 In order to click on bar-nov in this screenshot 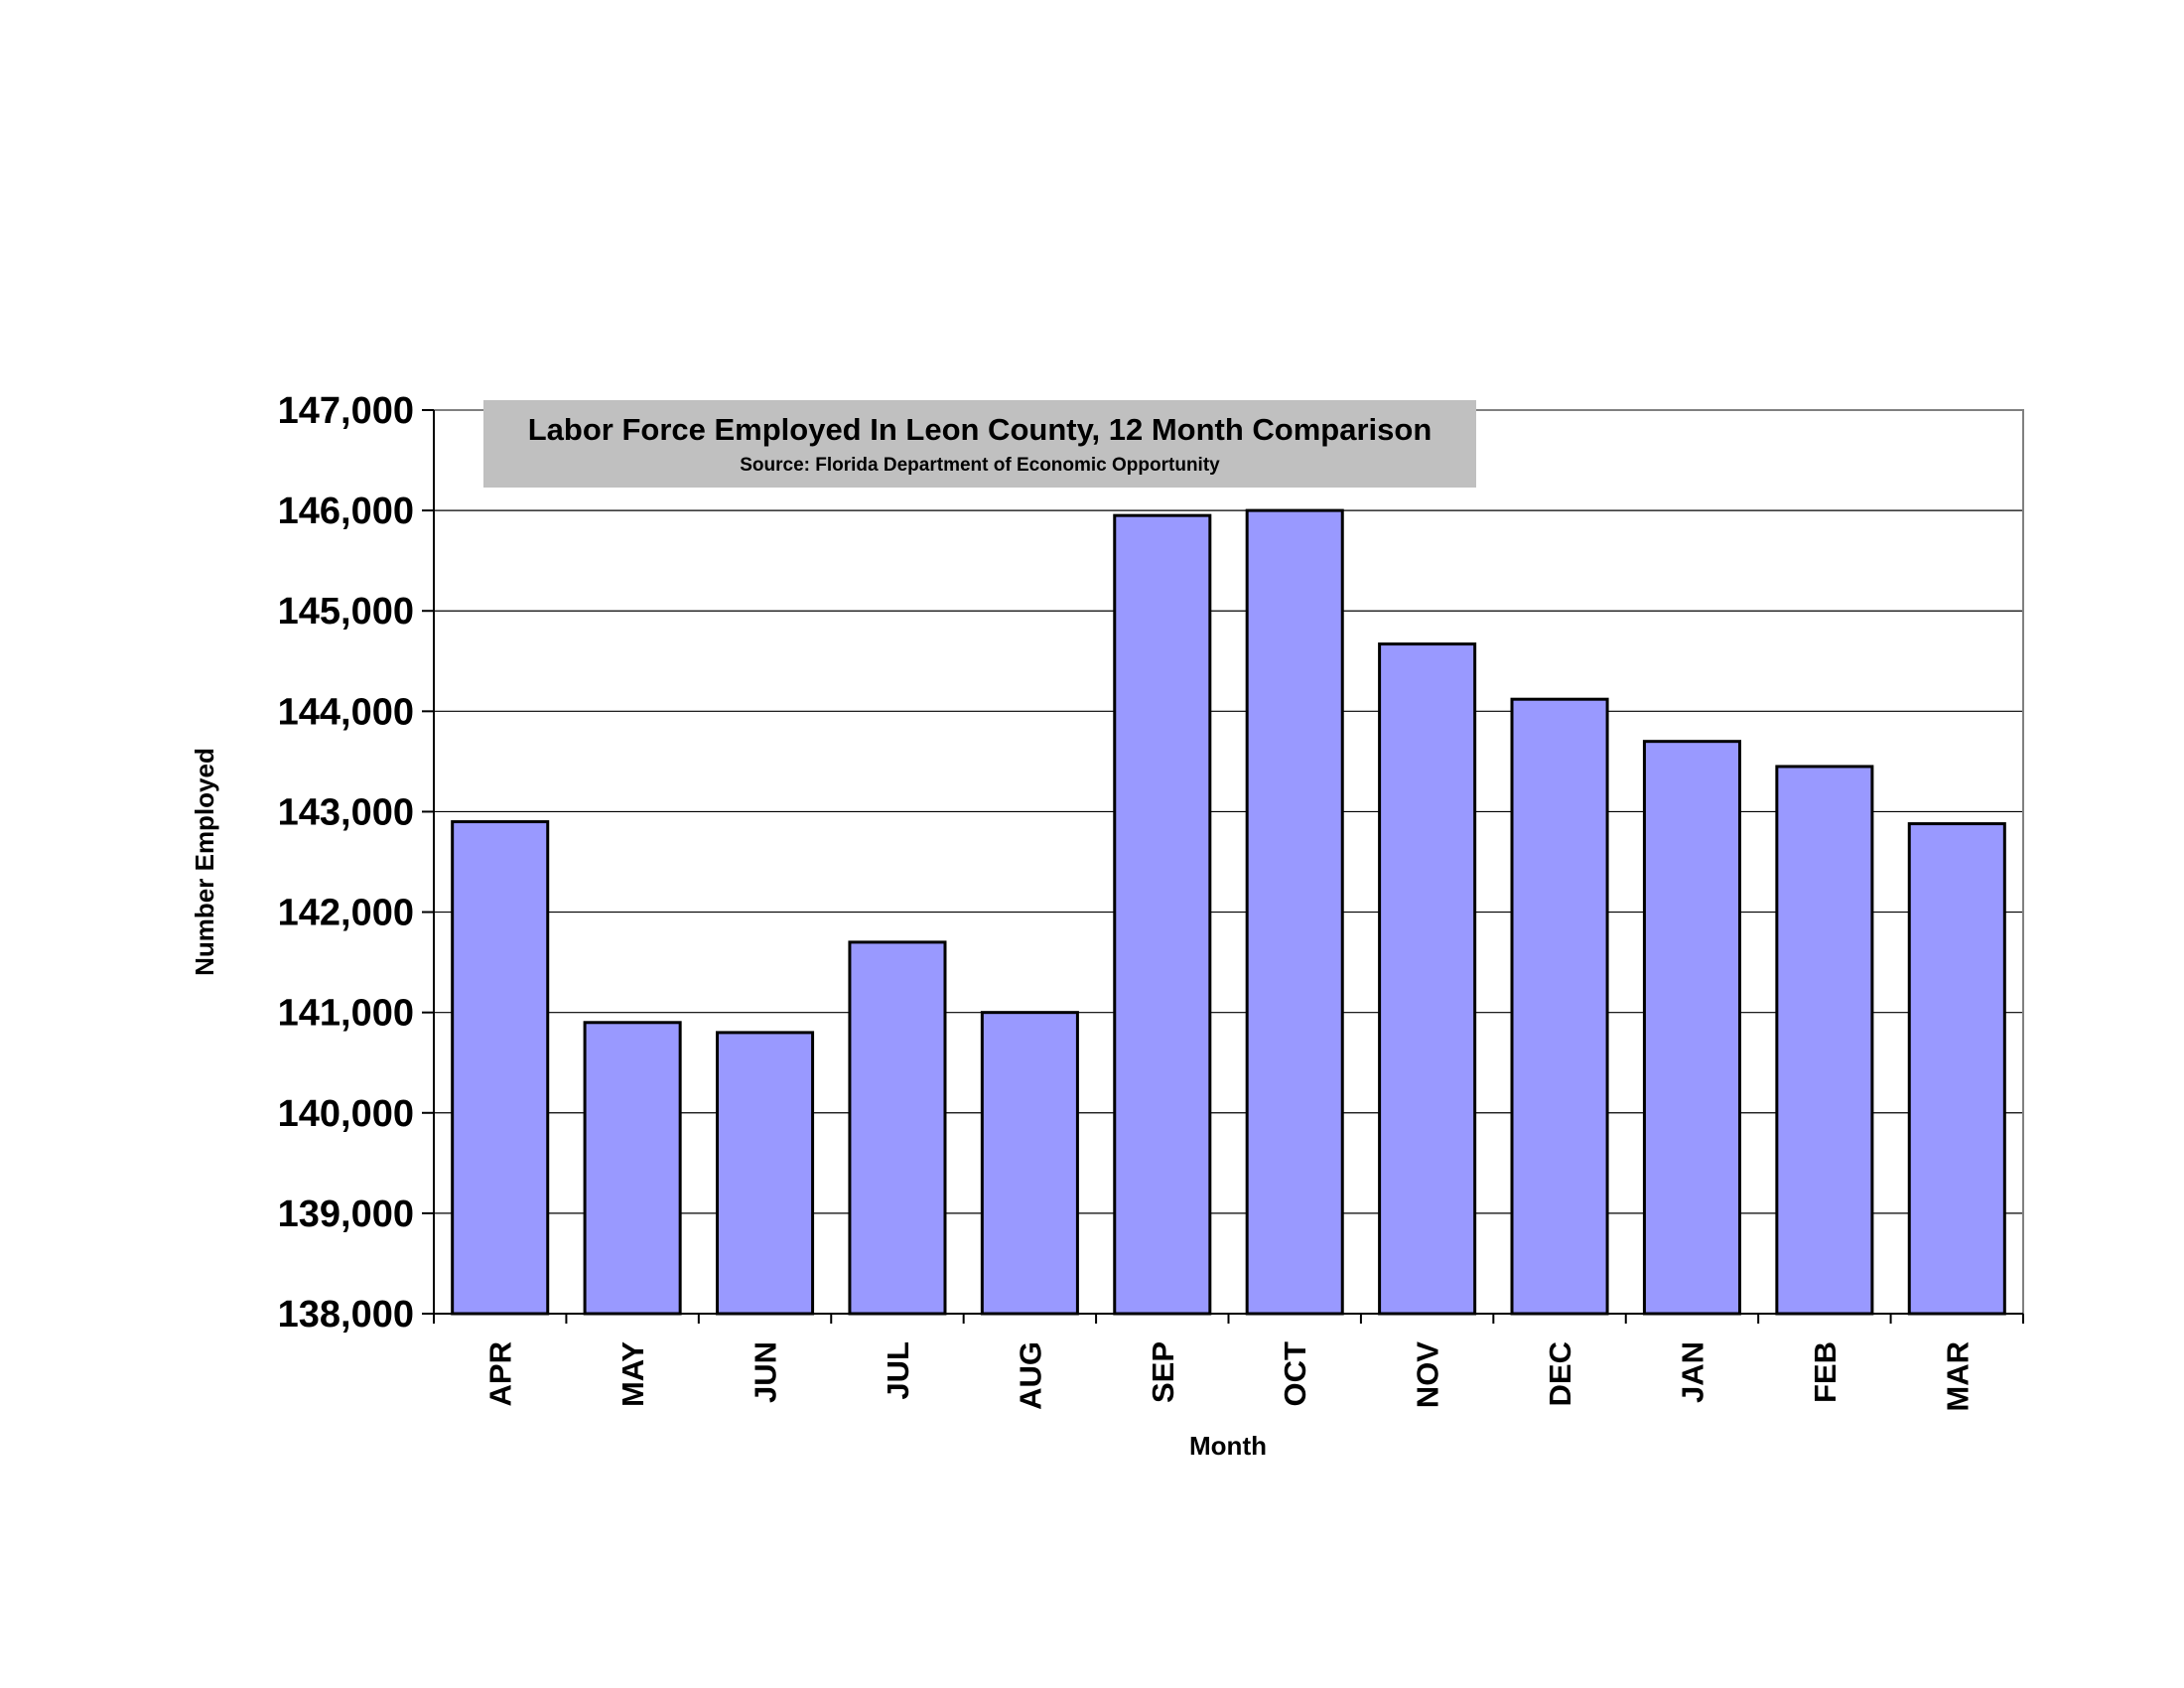, I will do `click(1427, 979)`.